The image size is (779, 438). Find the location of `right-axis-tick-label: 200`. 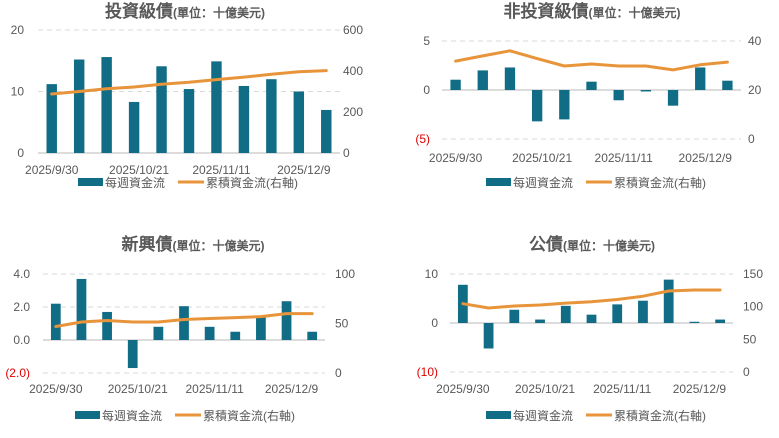

right-axis-tick-label: 200 is located at coordinates (353, 112).